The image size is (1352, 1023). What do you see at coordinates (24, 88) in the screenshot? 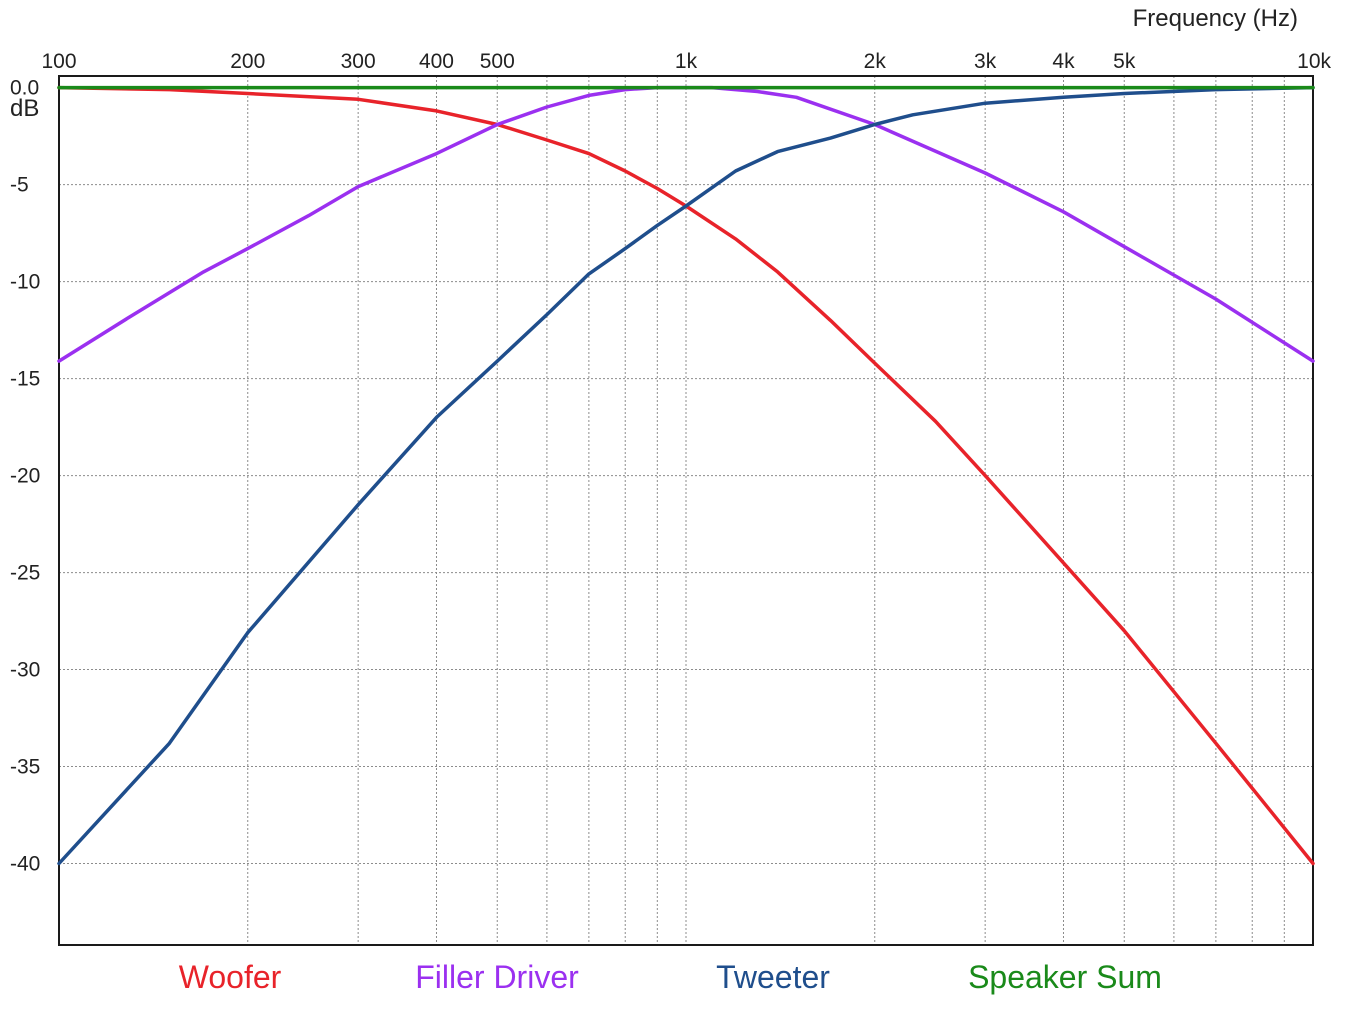
I see `y-tick-label: 0.0` at bounding box center [24, 88].